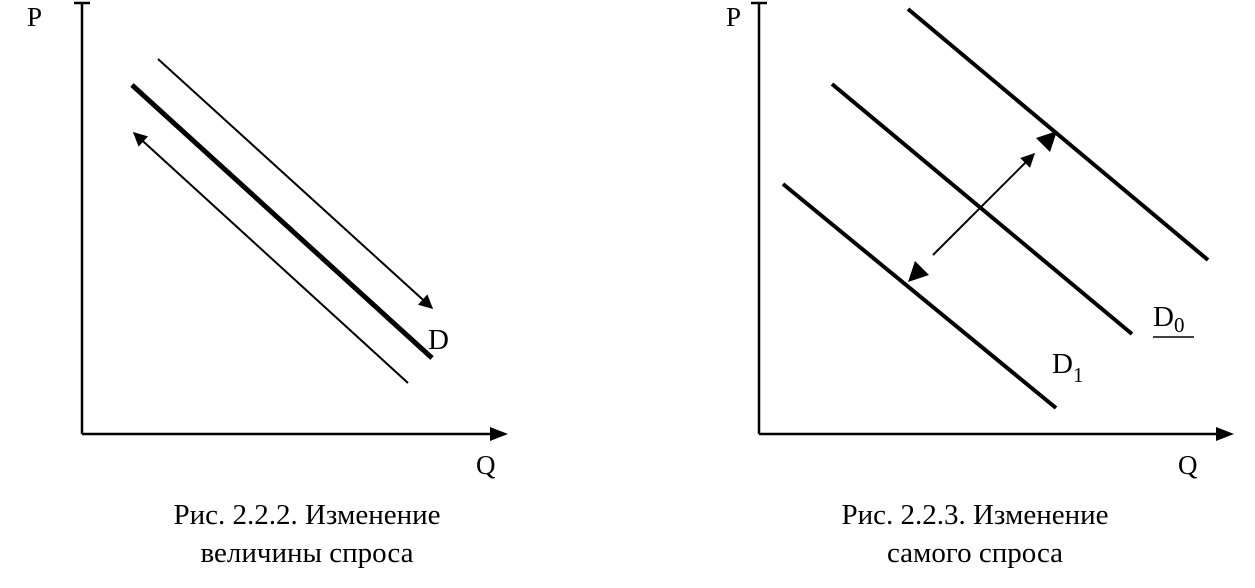  What do you see at coordinates (307, 515) in the screenshot?
I see `caption-left-line1: Рис. 2.2.2. Изменение` at bounding box center [307, 515].